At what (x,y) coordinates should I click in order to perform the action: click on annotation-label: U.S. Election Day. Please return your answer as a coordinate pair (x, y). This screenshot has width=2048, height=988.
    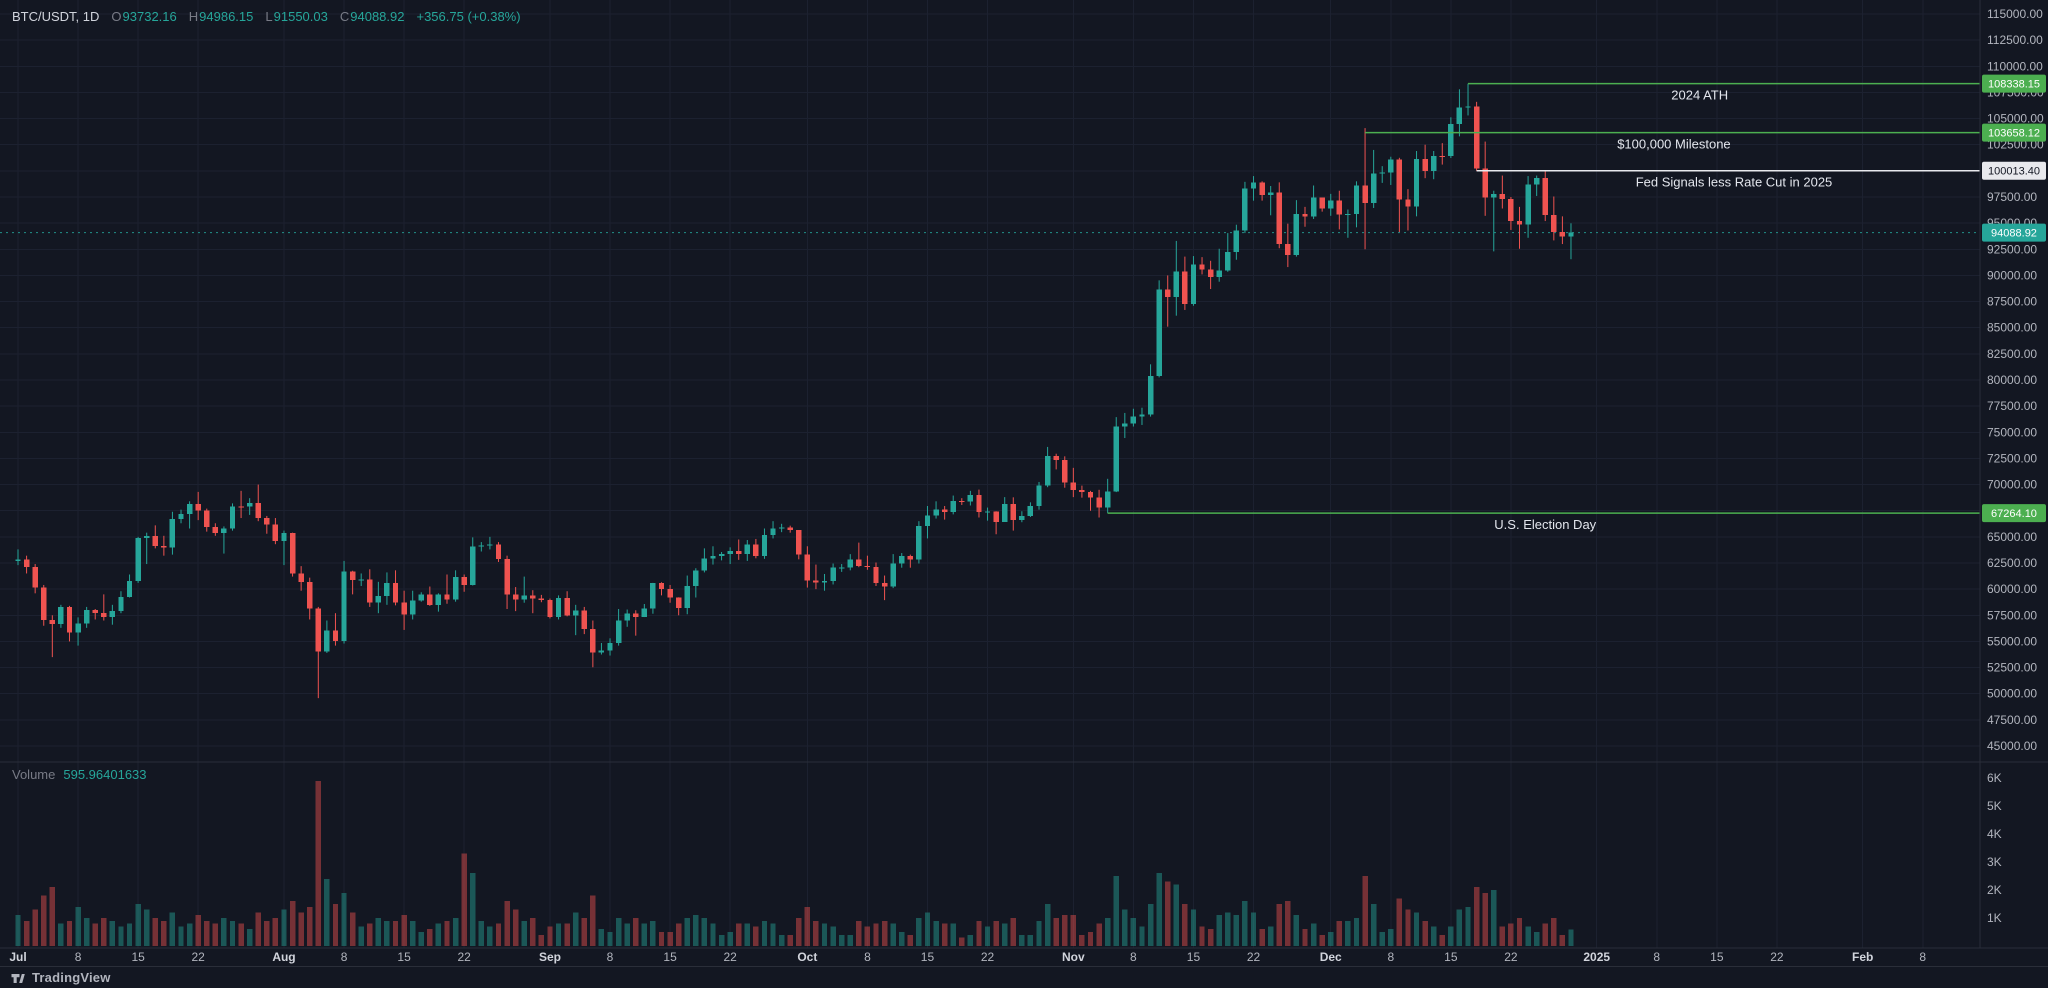
    Looking at the image, I should click on (1545, 524).